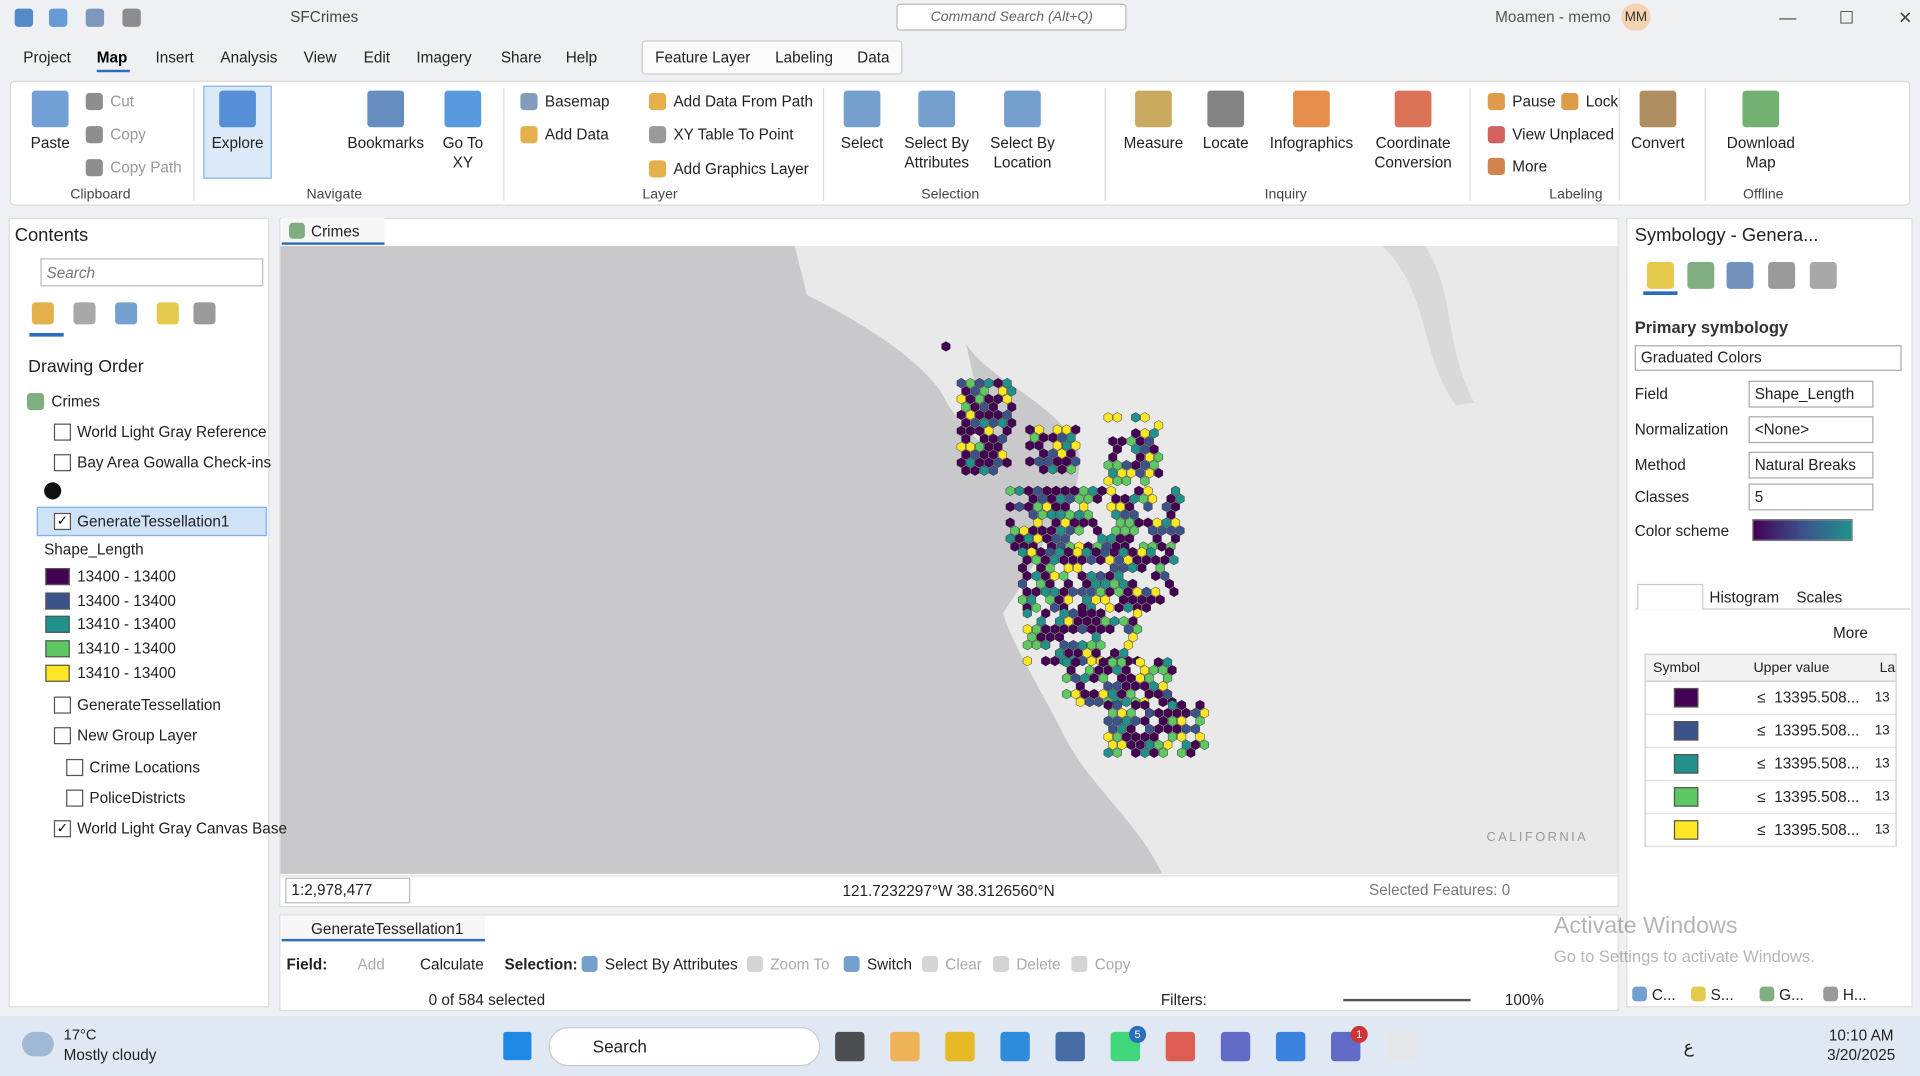  Describe the element at coordinates (1038, 965) in the screenshot. I see `toolbar-button: Delete` at that location.